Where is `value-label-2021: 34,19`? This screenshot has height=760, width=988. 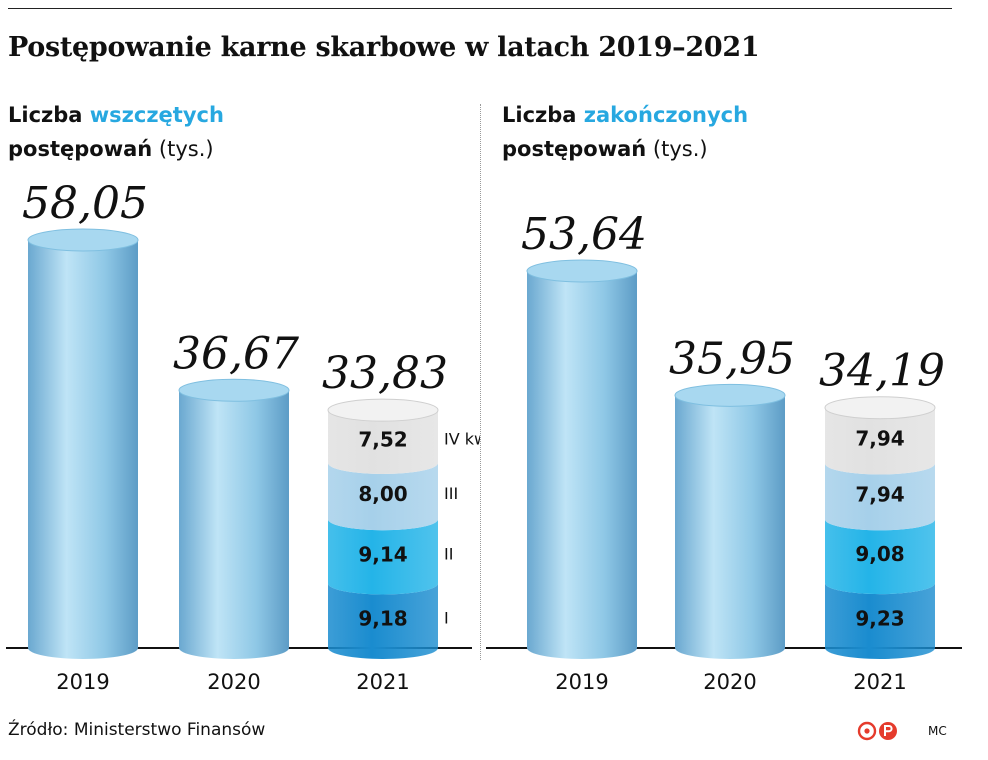 value-label-2021: 34,19 is located at coordinates (882, 371).